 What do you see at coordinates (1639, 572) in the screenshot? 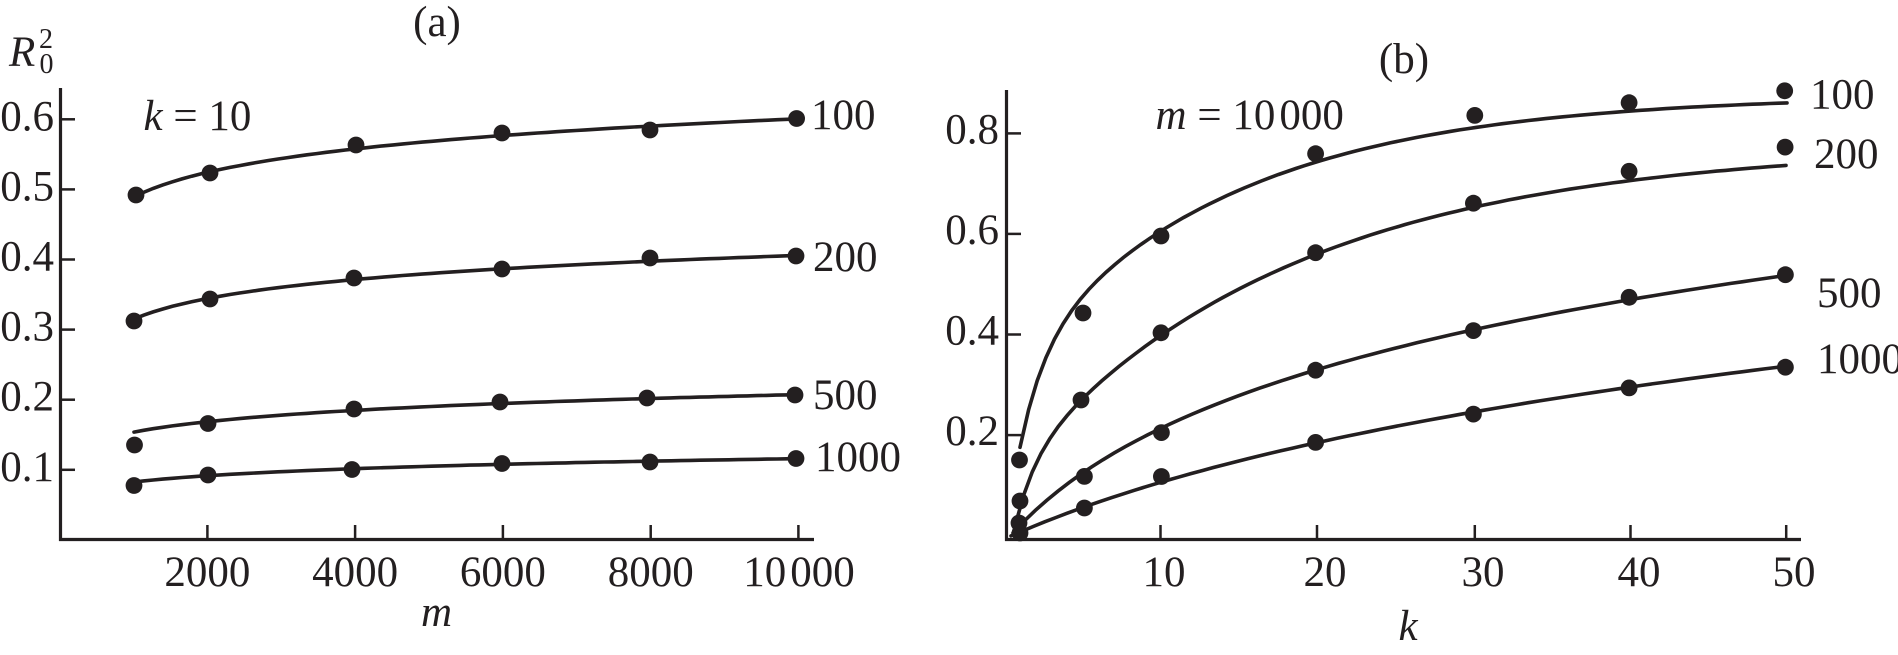
I see `svg-text: 40` at bounding box center [1639, 572].